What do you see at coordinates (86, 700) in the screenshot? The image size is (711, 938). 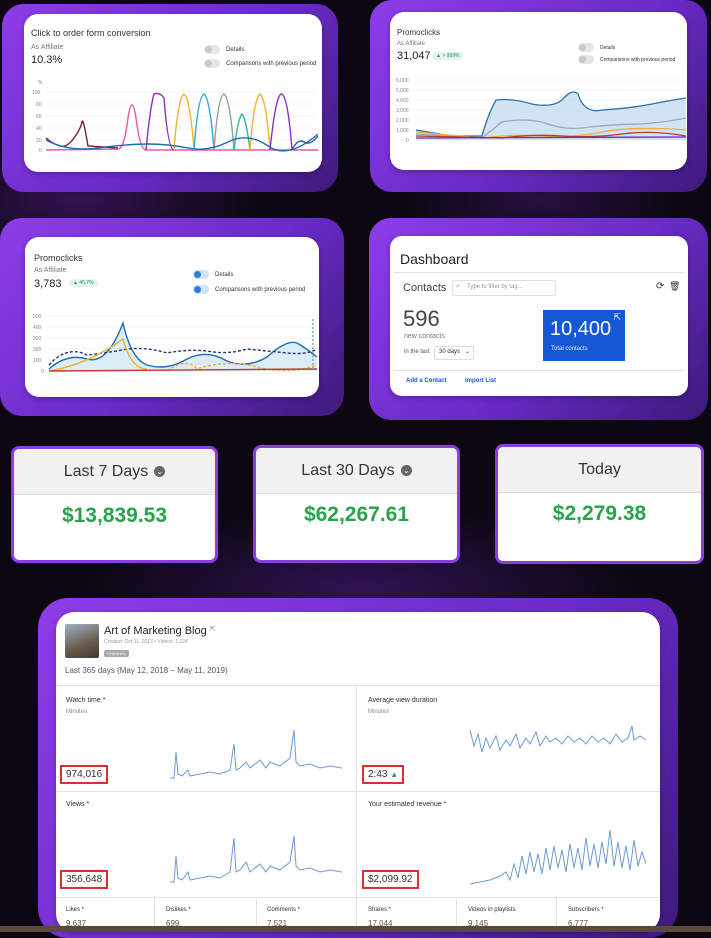 I see `watch-time-label: Watch time *` at bounding box center [86, 700].